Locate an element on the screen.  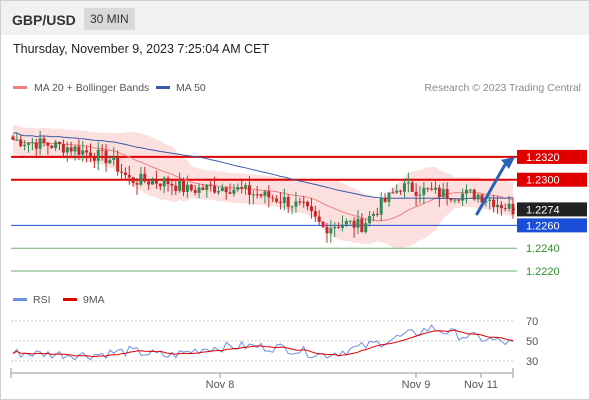
rsi-tick-30: 30 is located at coordinates (532, 362).